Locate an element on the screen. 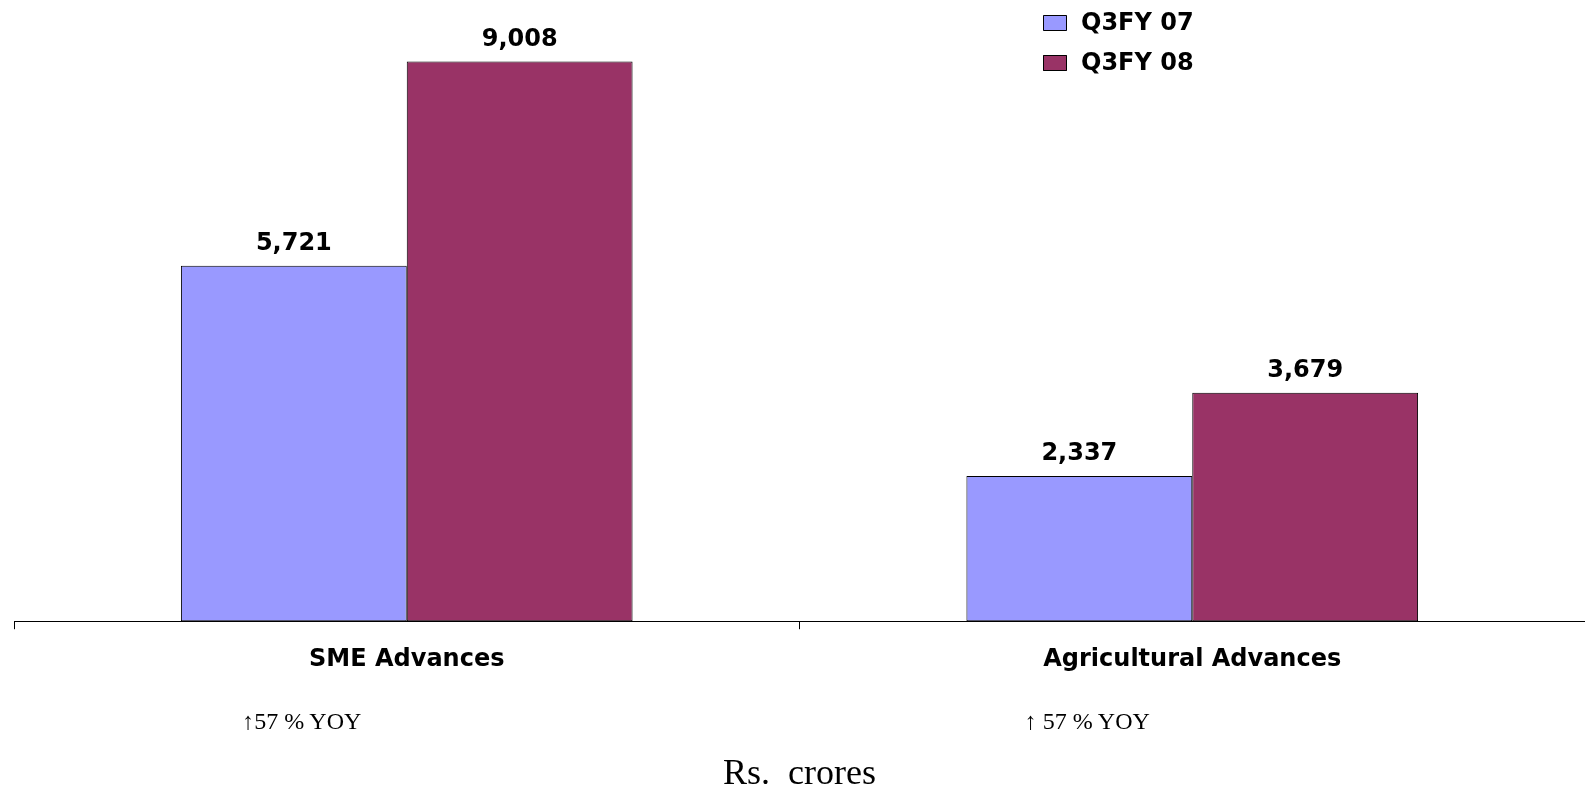  x-tick-label: Agricultural Advances is located at coordinates (1192, 657).